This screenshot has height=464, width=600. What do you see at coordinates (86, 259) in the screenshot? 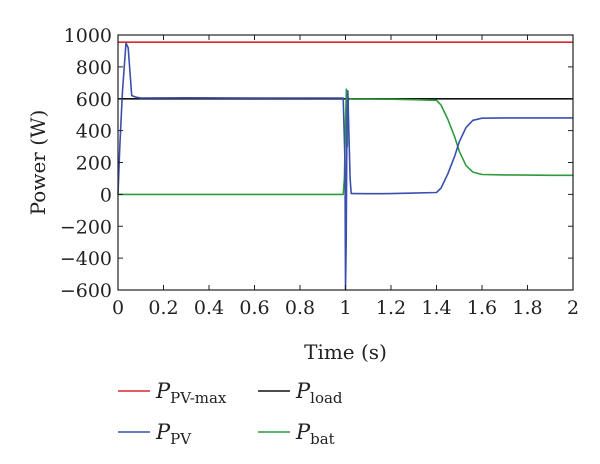
I see `y-tick-label: −400` at bounding box center [86, 259].